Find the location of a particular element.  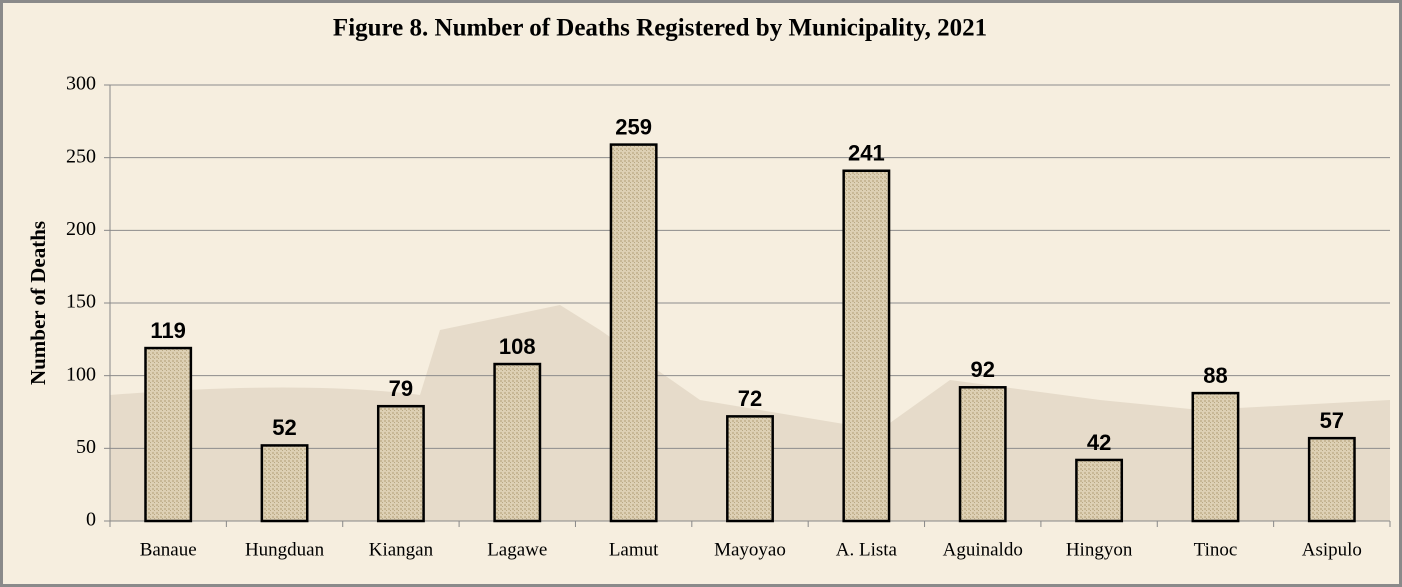

y-tick-label: 300 is located at coordinates (81, 84).